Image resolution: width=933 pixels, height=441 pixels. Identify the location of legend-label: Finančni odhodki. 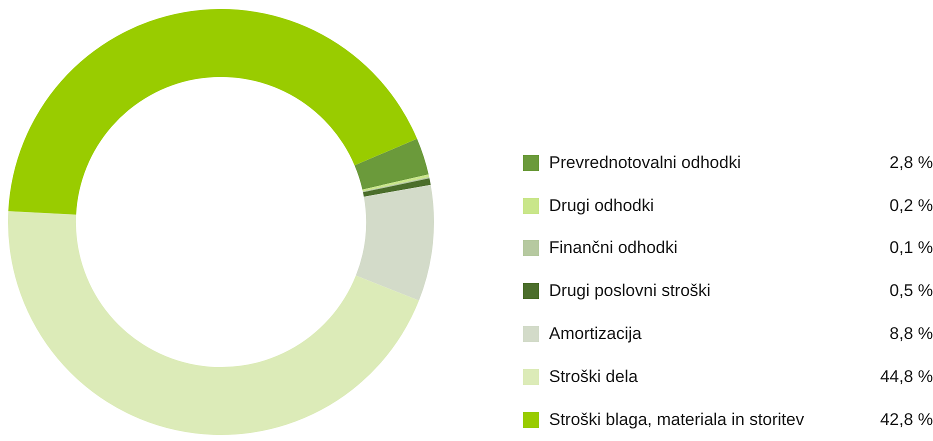
(614, 248).